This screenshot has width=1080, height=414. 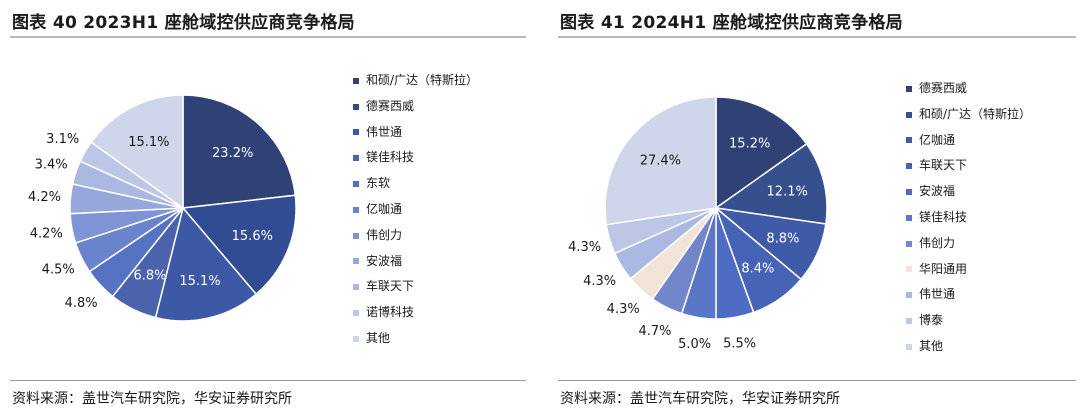 What do you see at coordinates (968, 321) in the screenshot?
I see `legend-item: 博泰` at bounding box center [968, 321].